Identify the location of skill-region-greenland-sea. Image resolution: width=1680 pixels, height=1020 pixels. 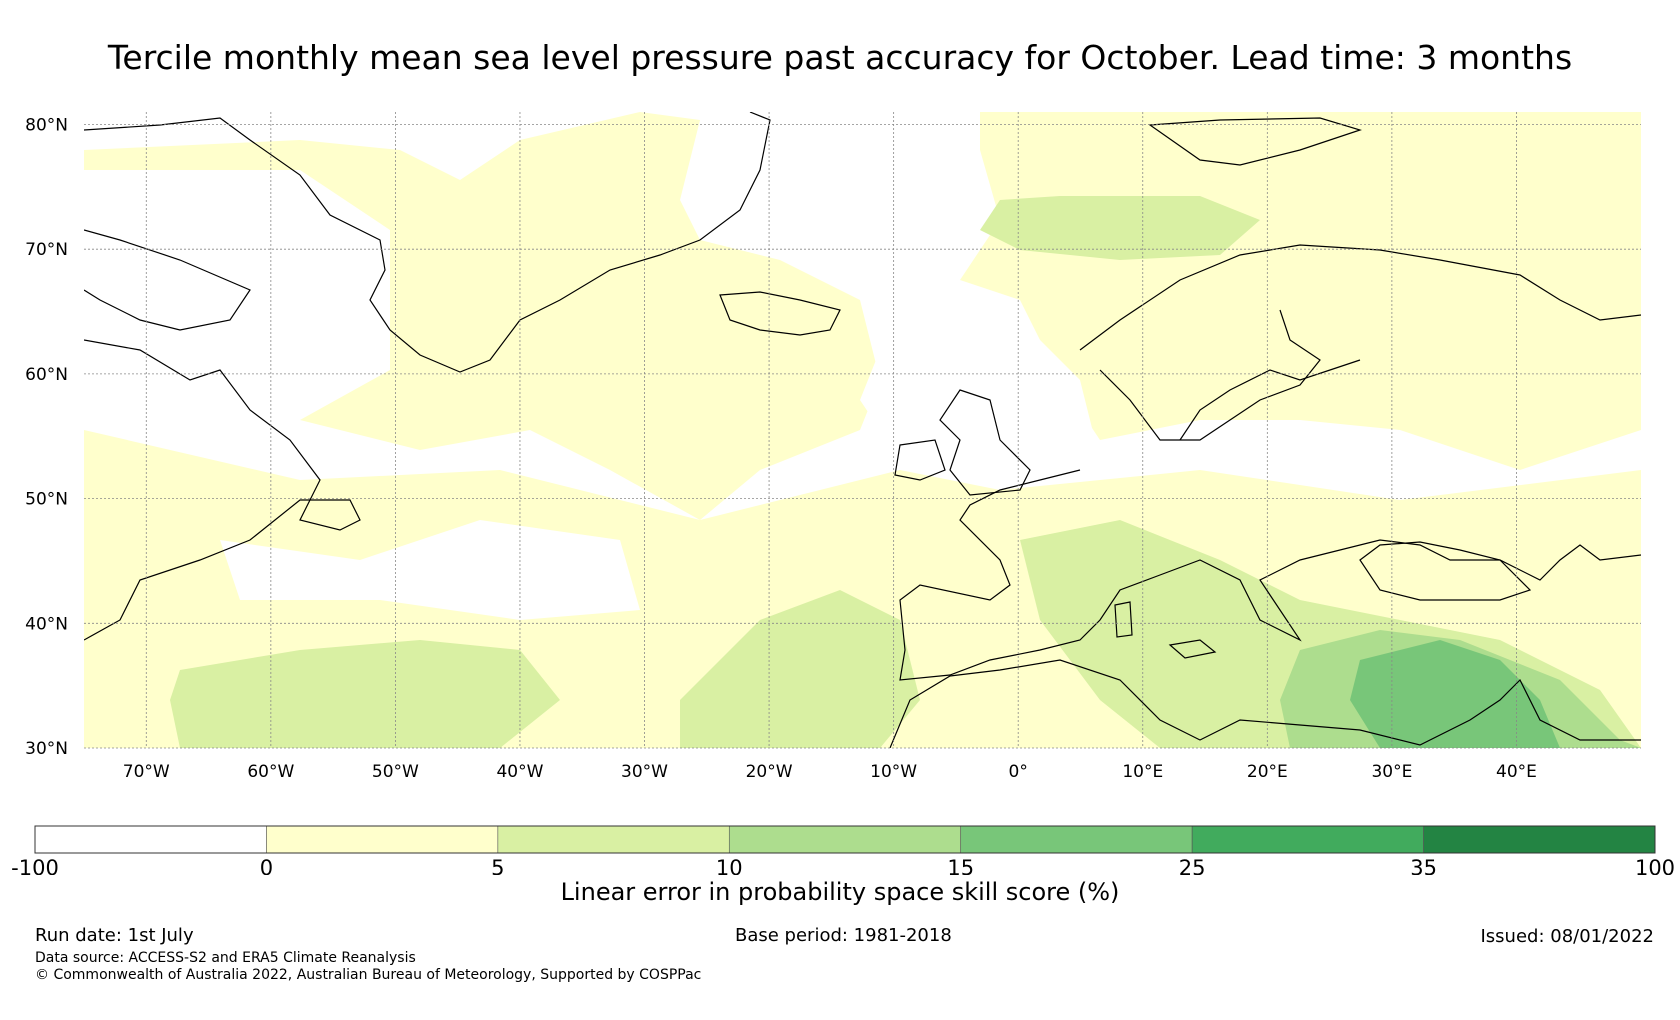
(1120, 228).